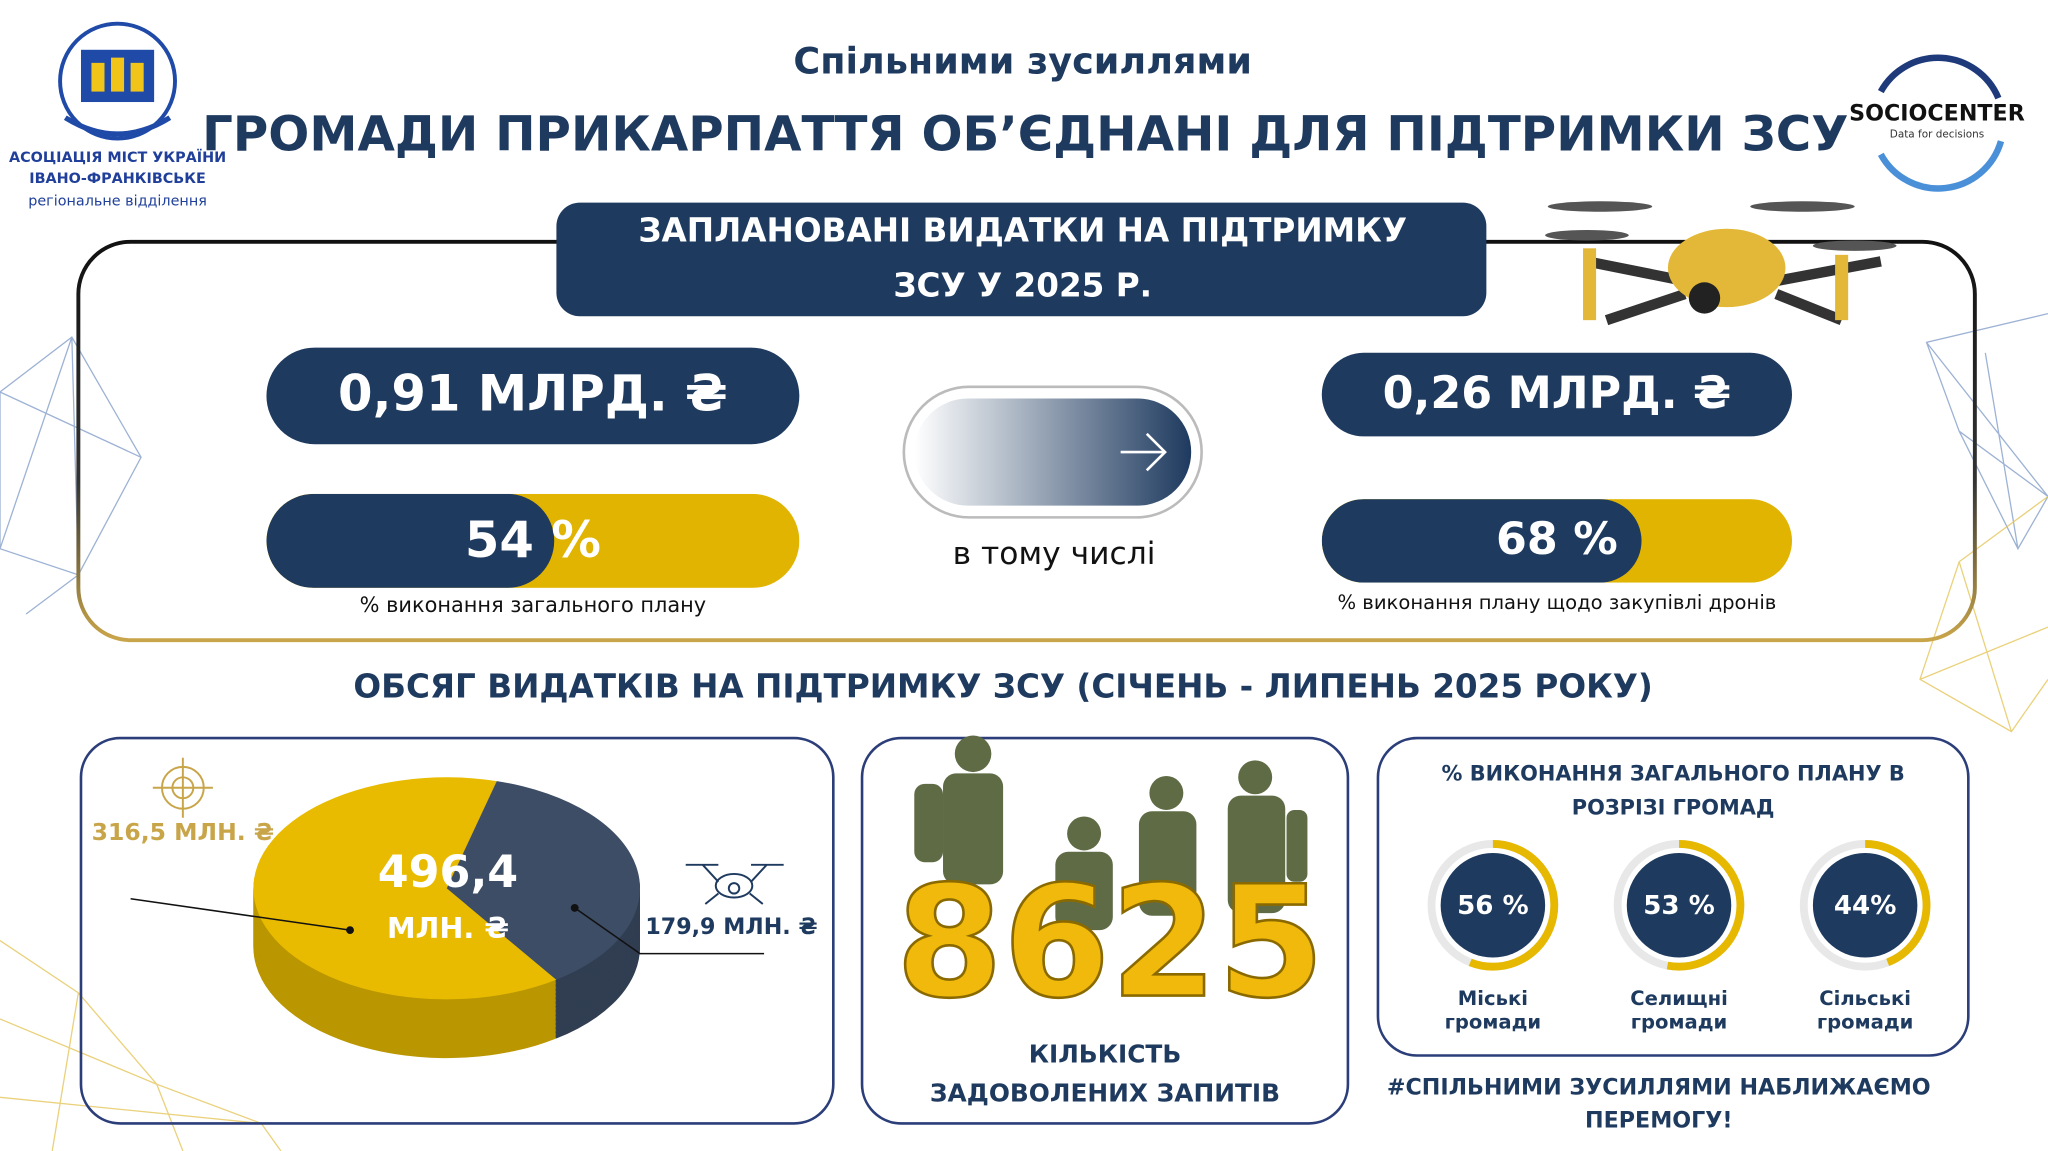  I want to click on link-text: в тому числі, so click(1054, 554).